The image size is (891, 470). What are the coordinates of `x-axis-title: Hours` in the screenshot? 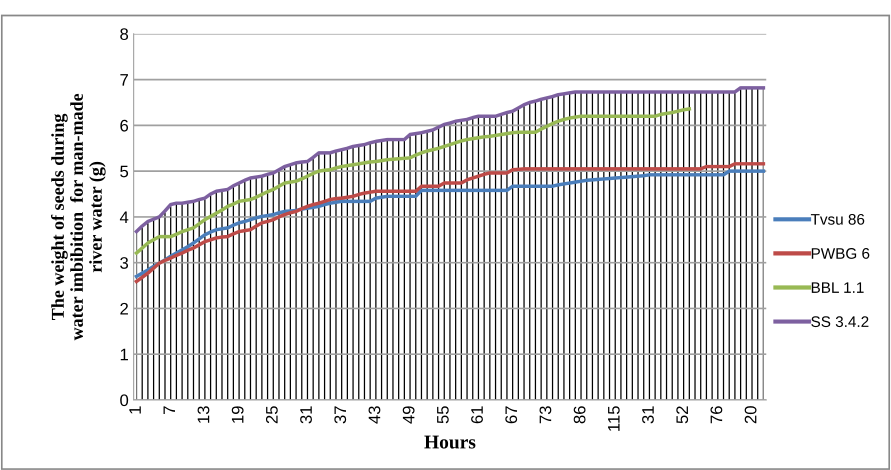 It's located at (450, 442).